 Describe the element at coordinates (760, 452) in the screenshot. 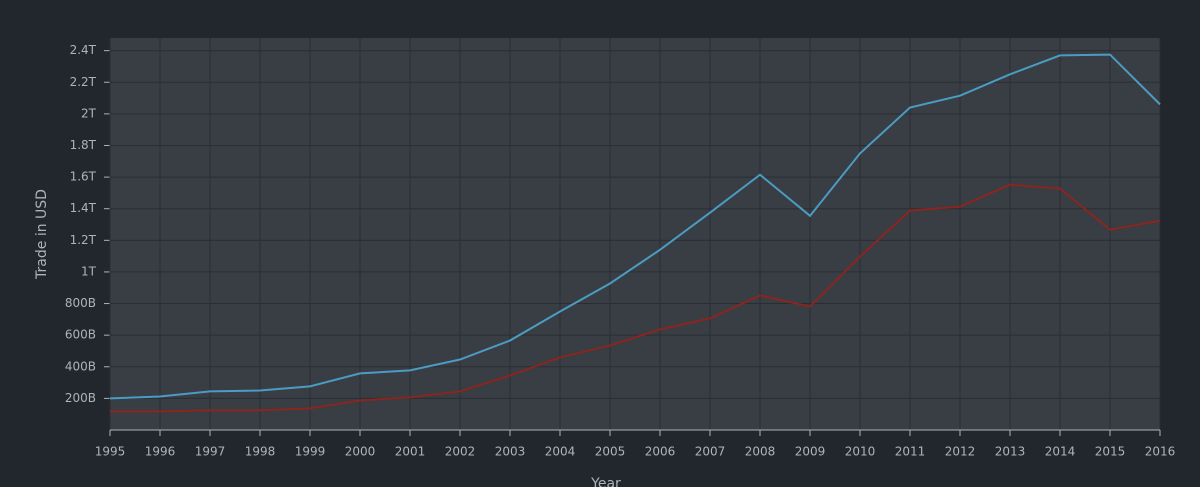

I see `x-tick-label: 2008` at that location.